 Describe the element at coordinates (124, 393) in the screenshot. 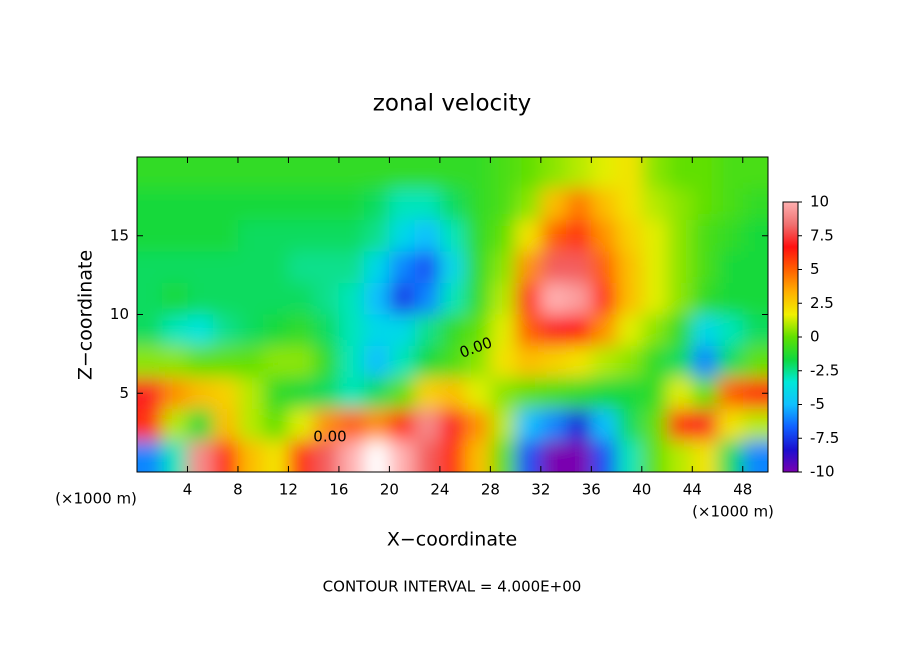

I see `y-tick-label: 5` at that location.